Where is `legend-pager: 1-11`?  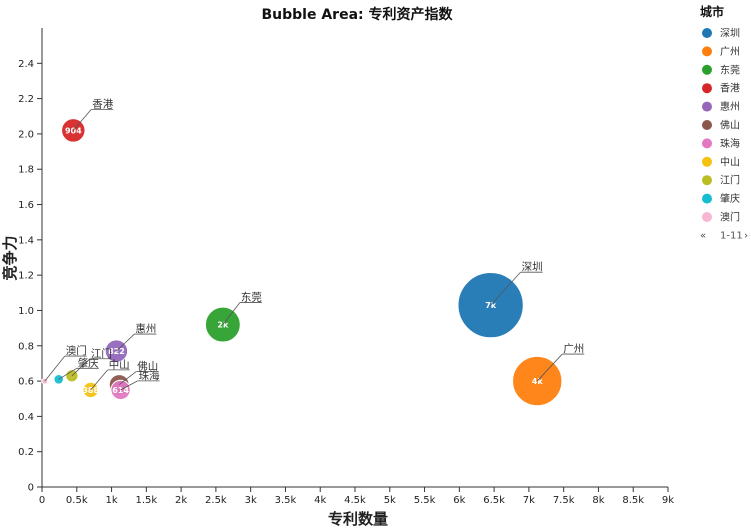 legend-pager: 1-11 is located at coordinates (731, 235).